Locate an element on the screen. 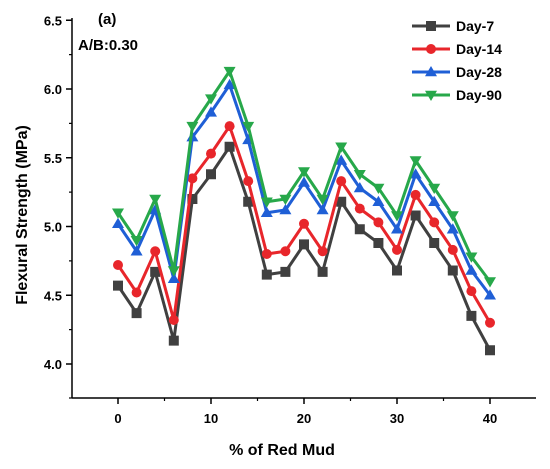  y-tick-label: 6.5 is located at coordinates (53, 20).